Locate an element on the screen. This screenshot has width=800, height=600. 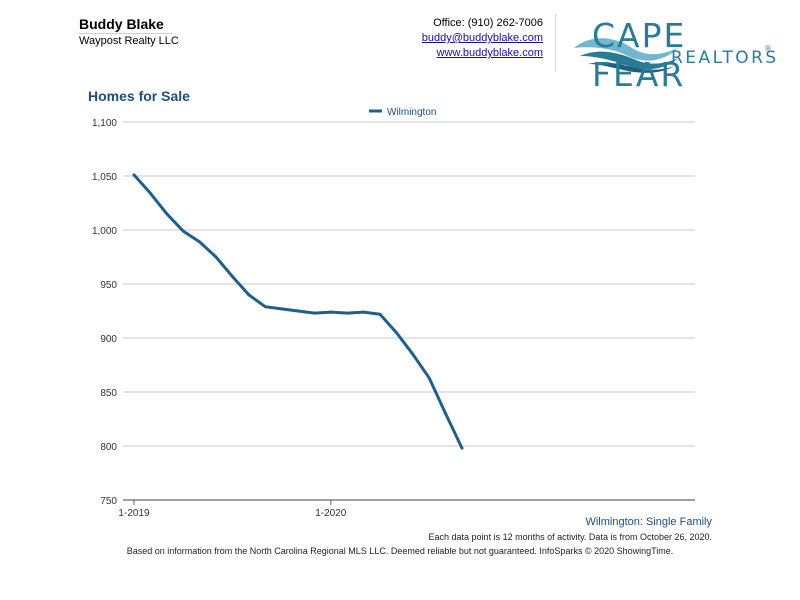
x-tick-label: 1-2019 is located at coordinates (134, 513).